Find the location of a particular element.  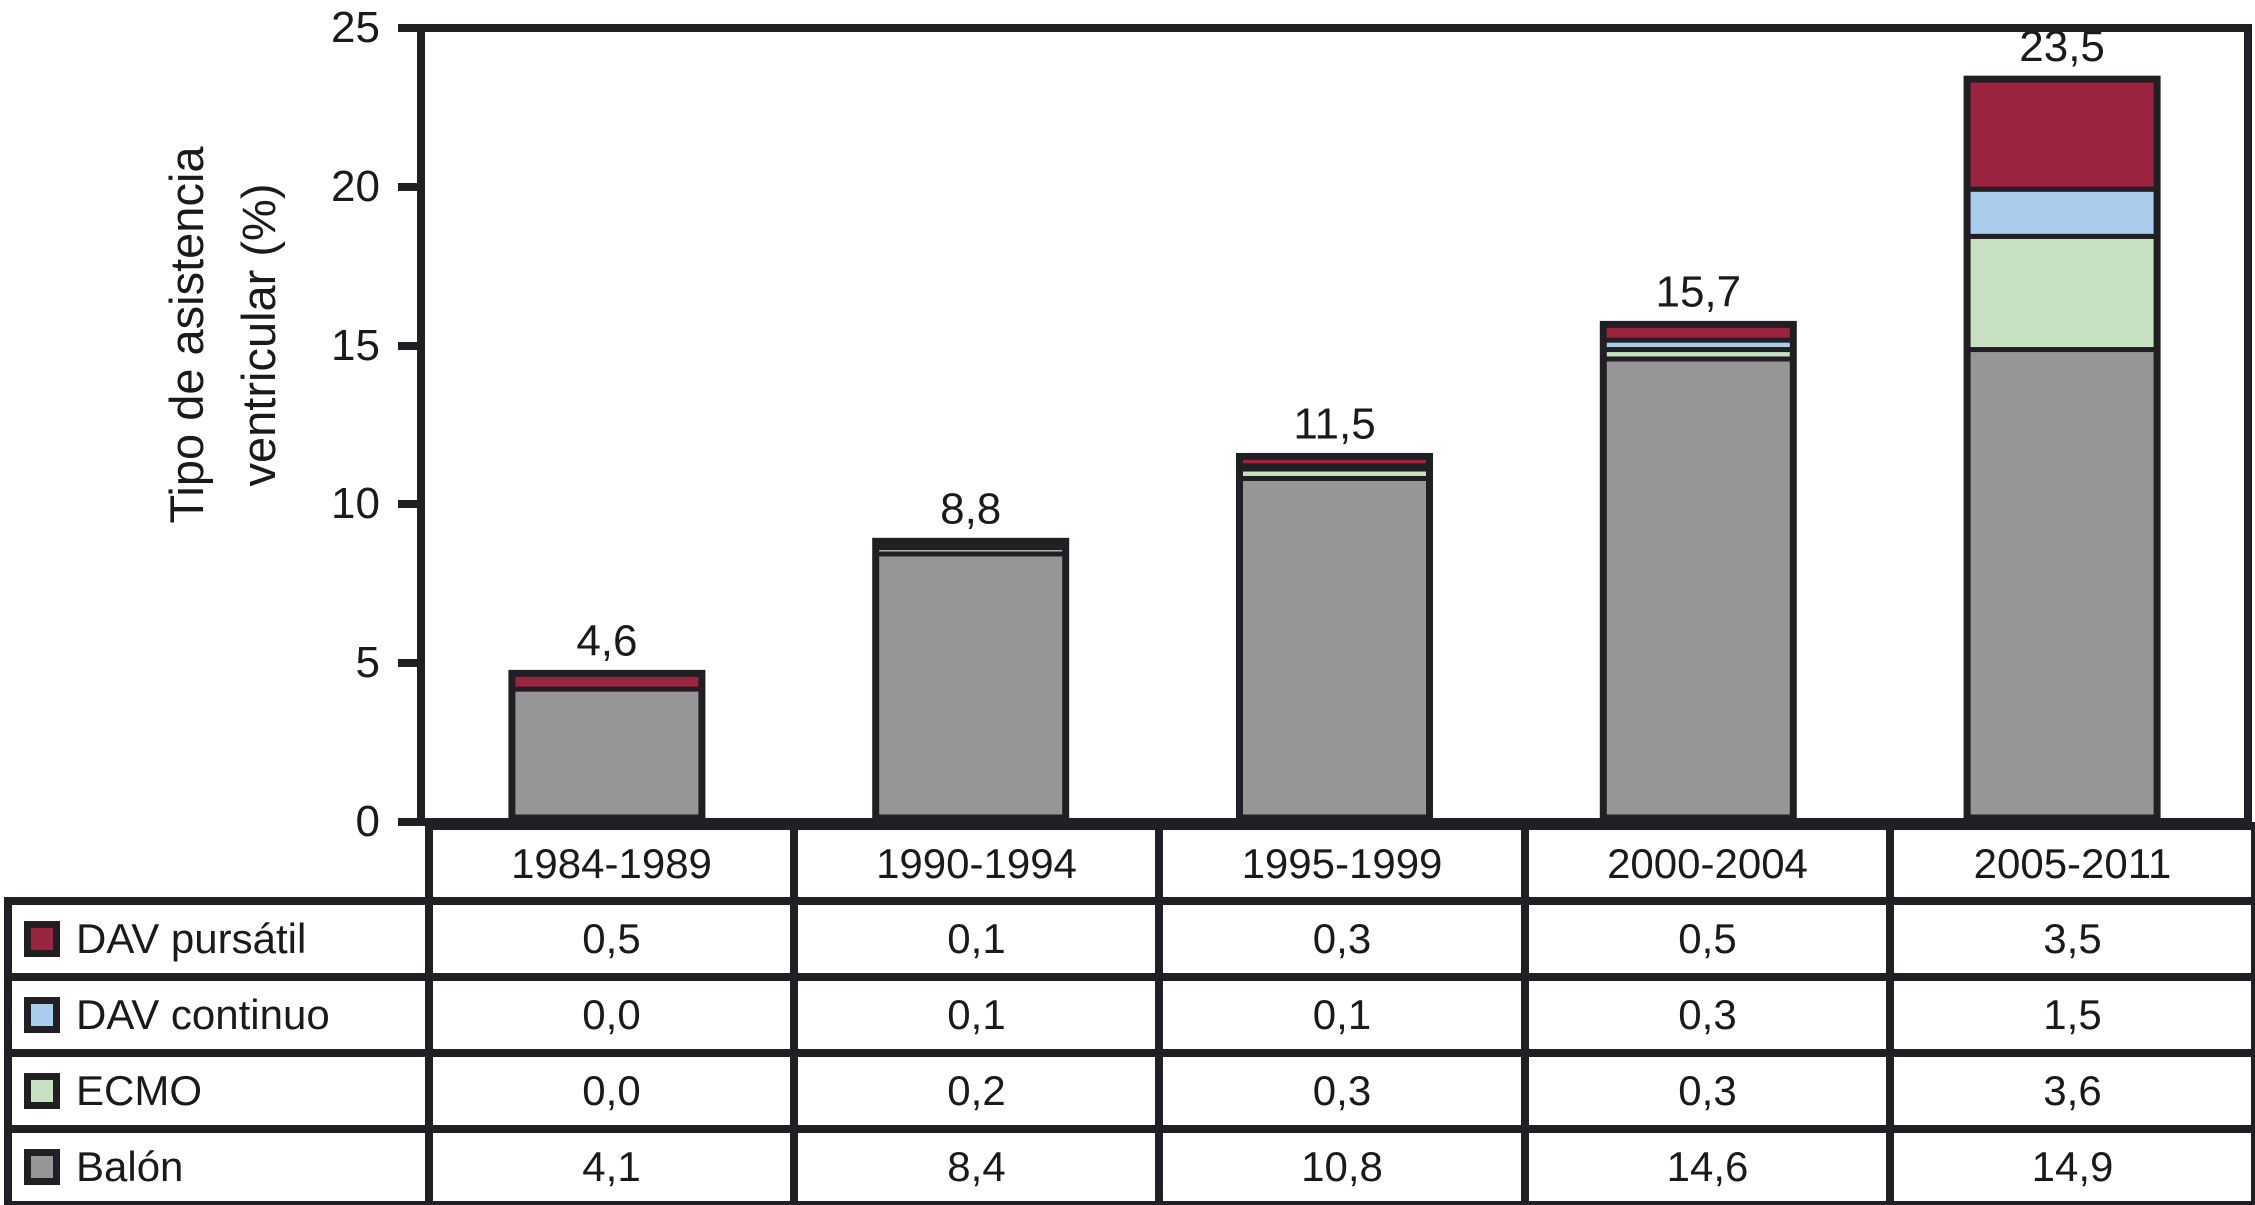

table-value-cell: 3,5 is located at coordinates (2070, 939).